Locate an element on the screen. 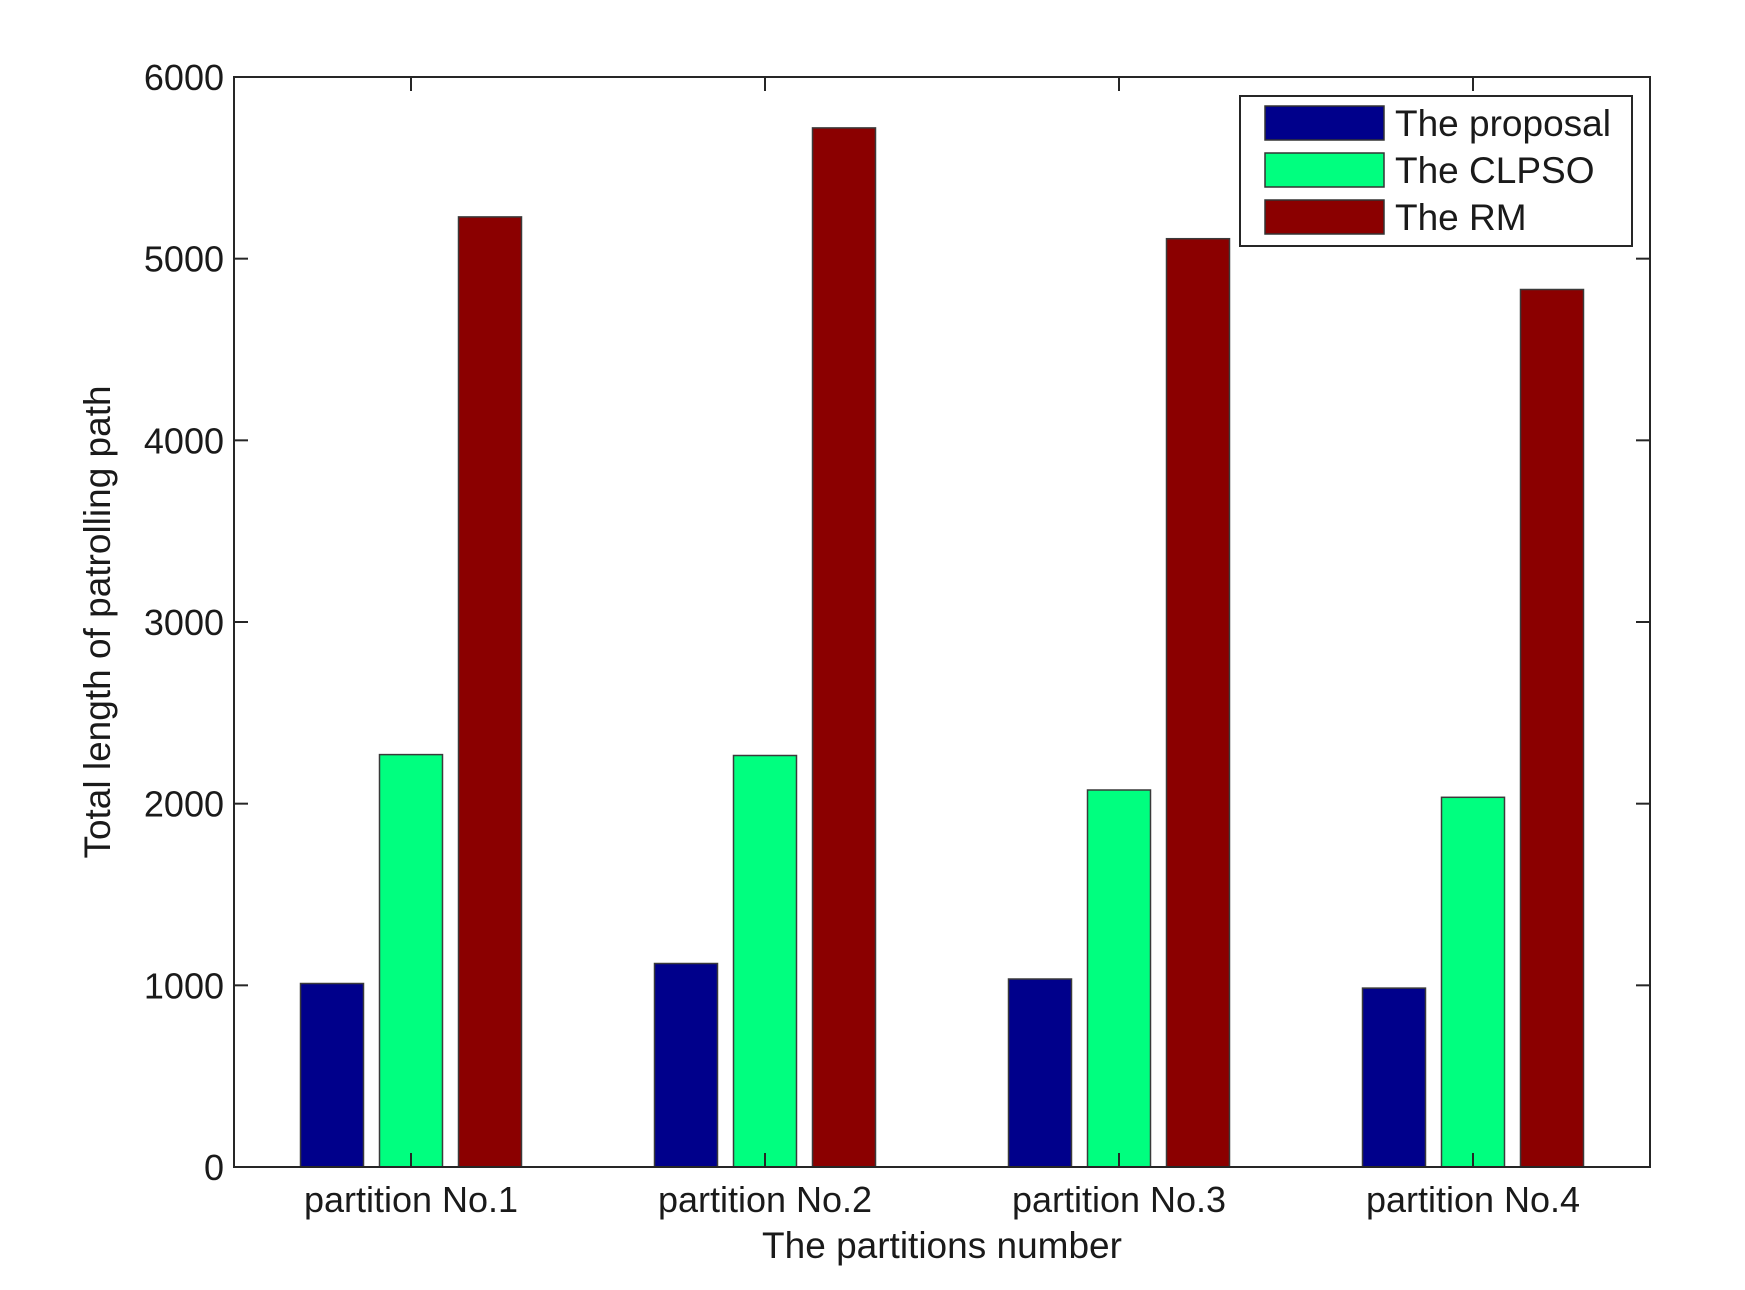  x-tick-label: partition No.1 is located at coordinates (411, 1199).